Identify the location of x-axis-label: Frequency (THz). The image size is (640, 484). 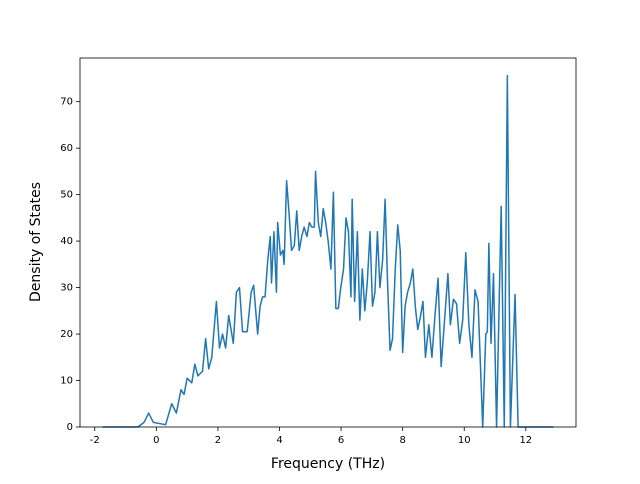
(328, 464).